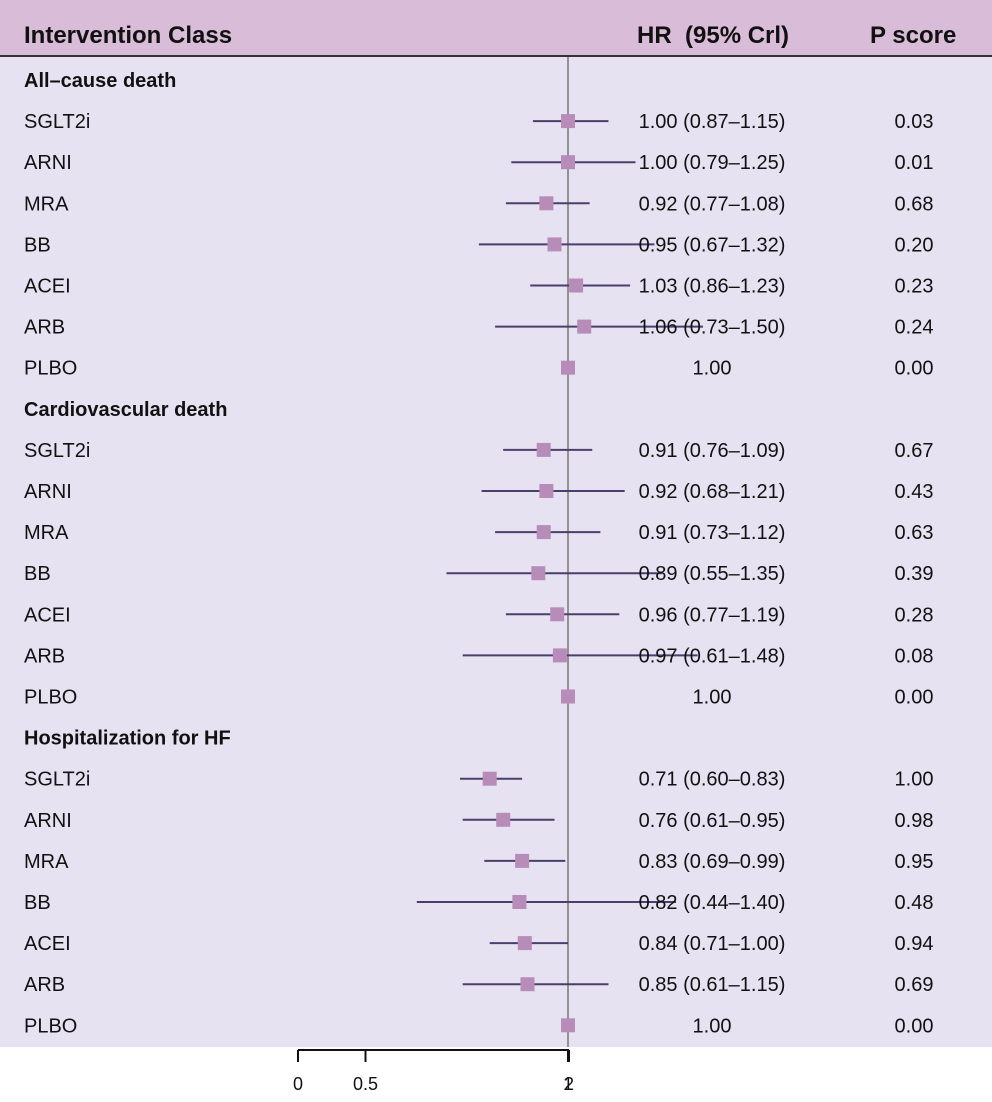  What do you see at coordinates (914, 780) in the screenshot?
I see `p-score-value: 1.00` at bounding box center [914, 780].